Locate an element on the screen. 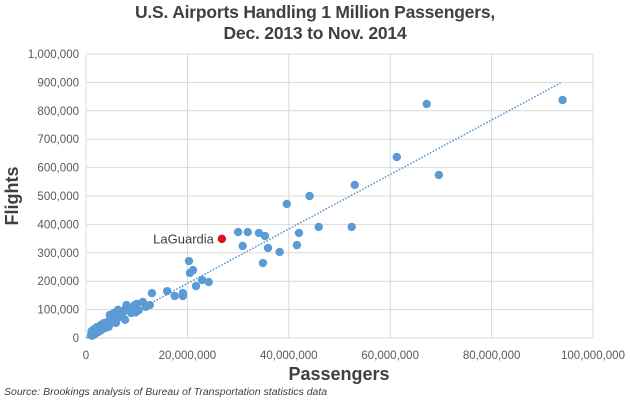 The width and height of the screenshot is (630, 405). y-tick-label: 400,000 is located at coordinates (58, 225).